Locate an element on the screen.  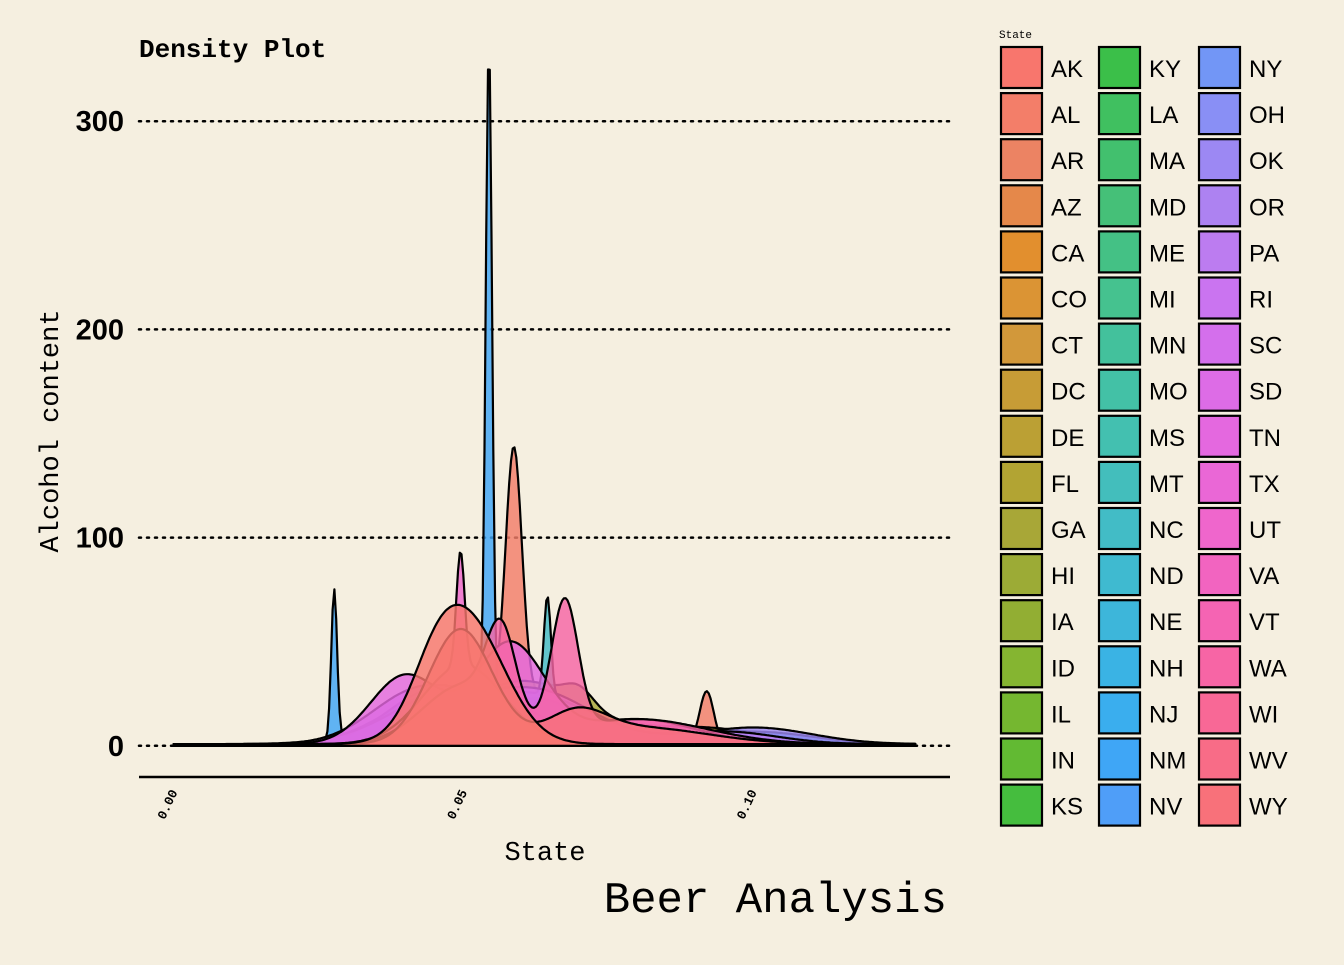
legend-label: MS is located at coordinates (1167, 438).